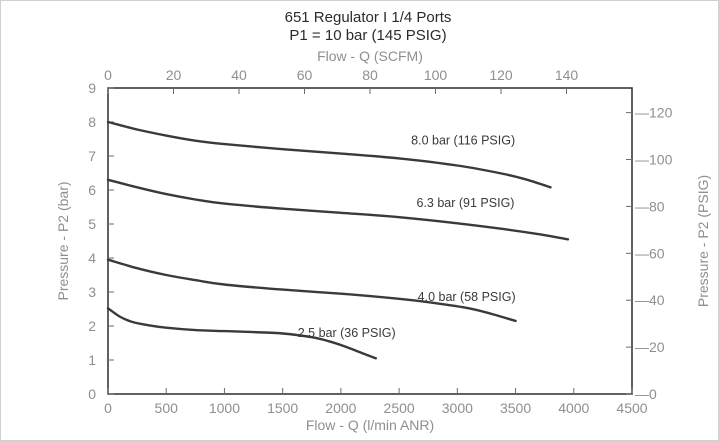  What do you see at coordinates (501, 75) in the screenshot?
I see `x2-tick-label: 120` at bounding box center [501, 75].